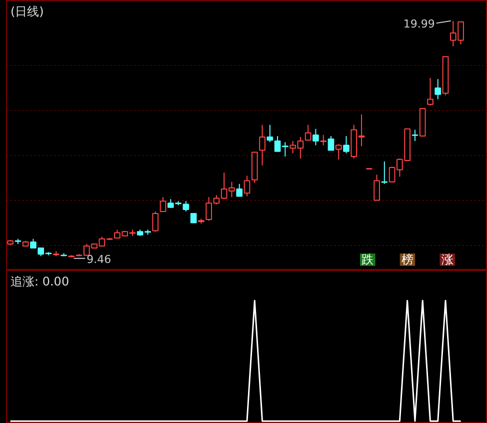  I want to click on annotation: 涨, so click(447, 259).